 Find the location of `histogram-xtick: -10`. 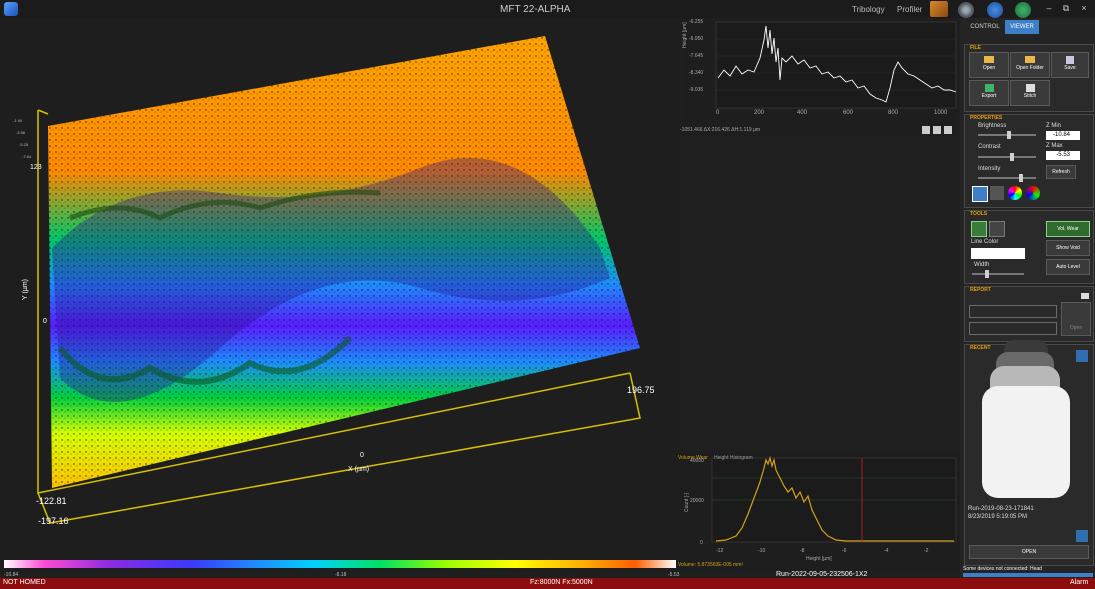

histogram-xtick: -10 is located at coordinates (762, 551).